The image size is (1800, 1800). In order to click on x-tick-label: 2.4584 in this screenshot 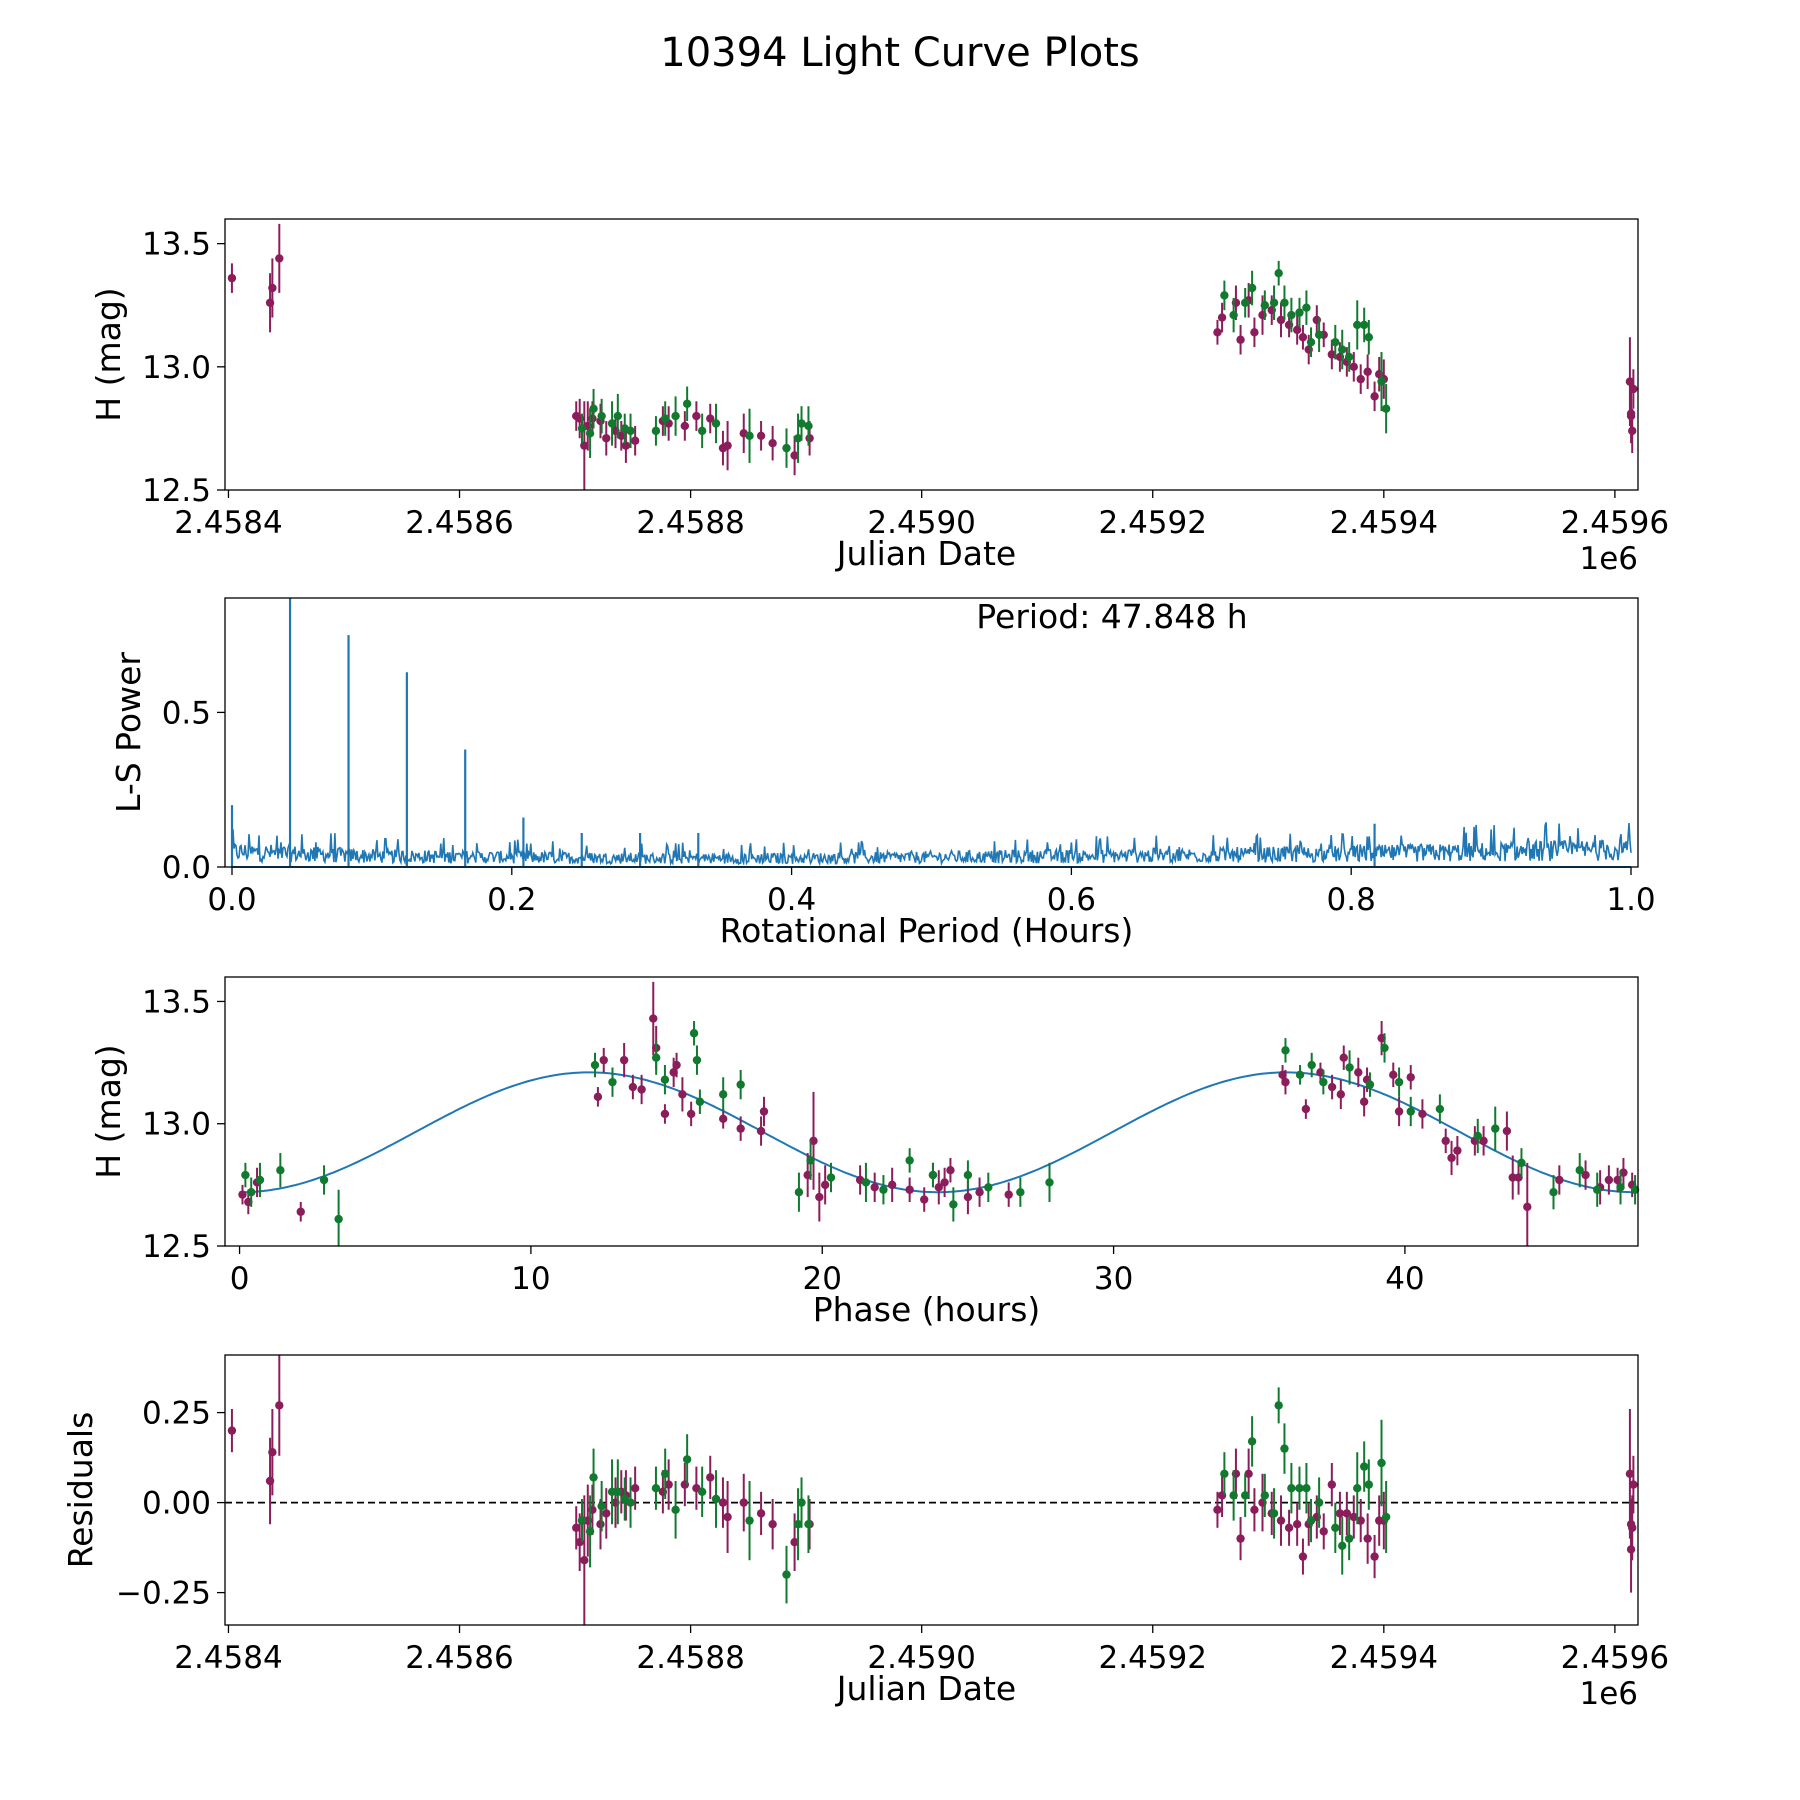, I will do `click(228, 1658)`.